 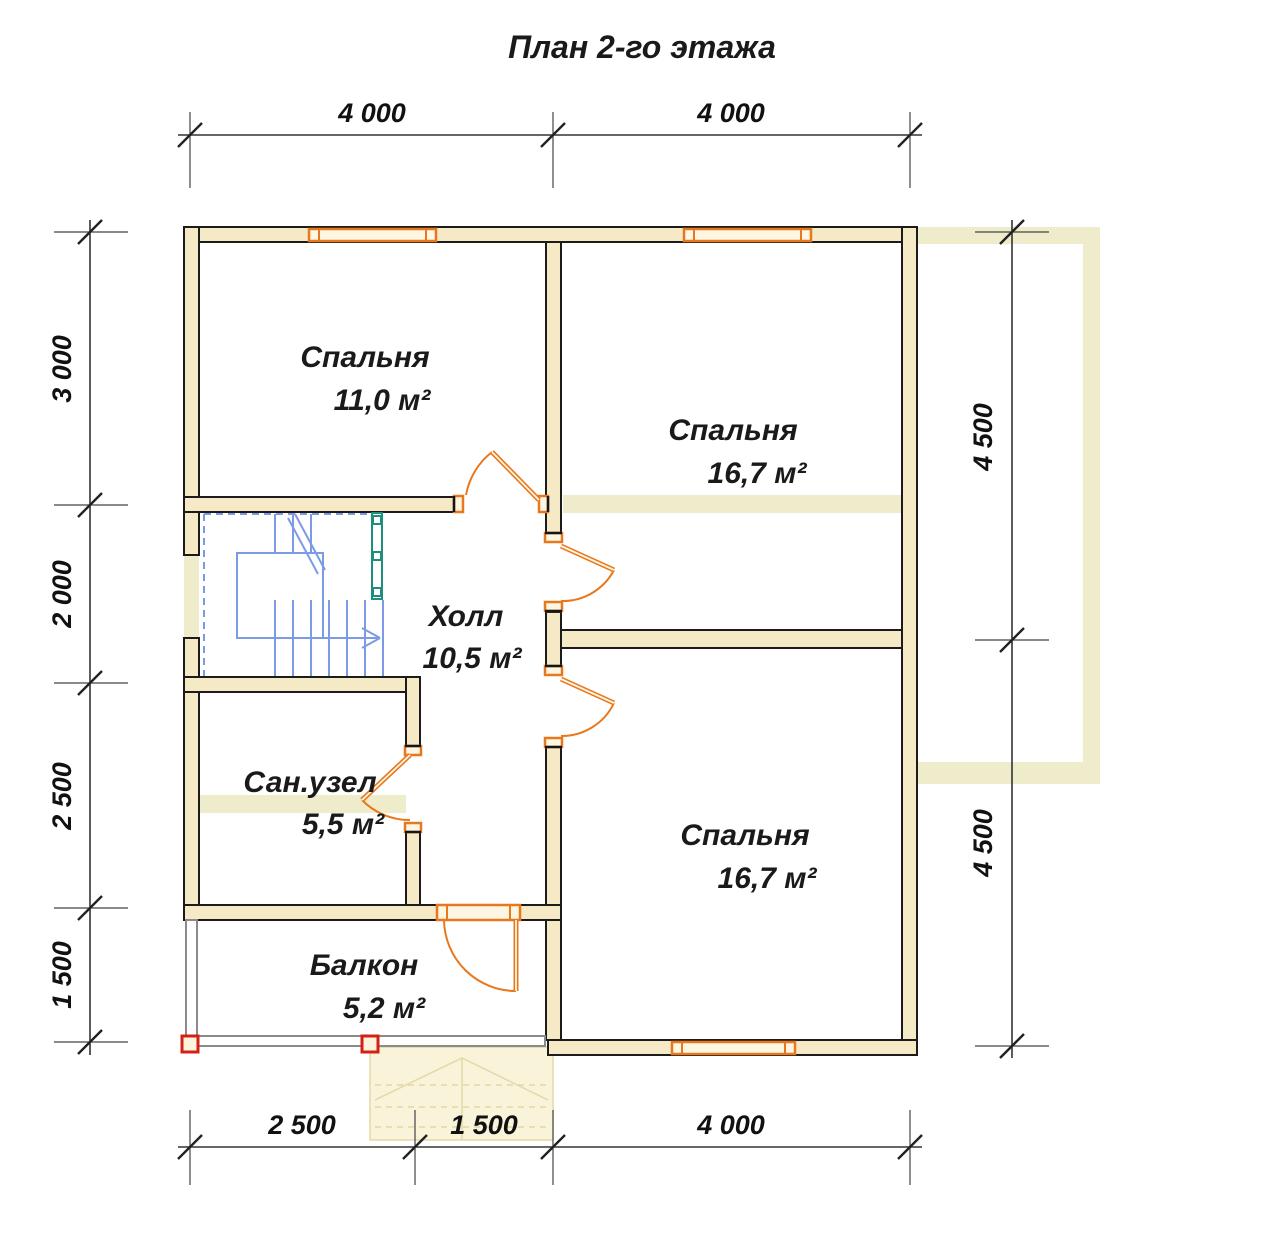 I want to click on door-balcony, so click(x=478, y=947).